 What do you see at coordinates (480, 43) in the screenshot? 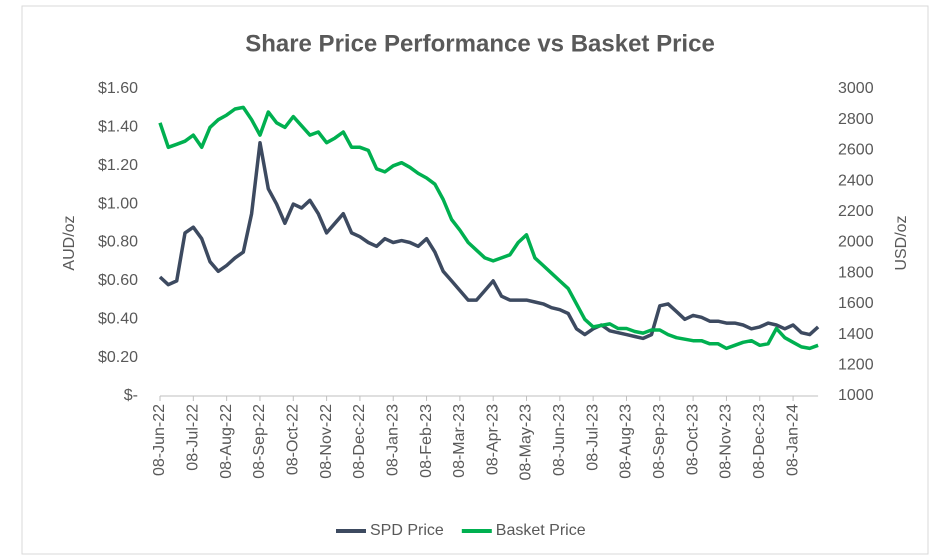
I see `chart-title: Share Price Performance vs Basket Price` at bounding box center [480, 43].